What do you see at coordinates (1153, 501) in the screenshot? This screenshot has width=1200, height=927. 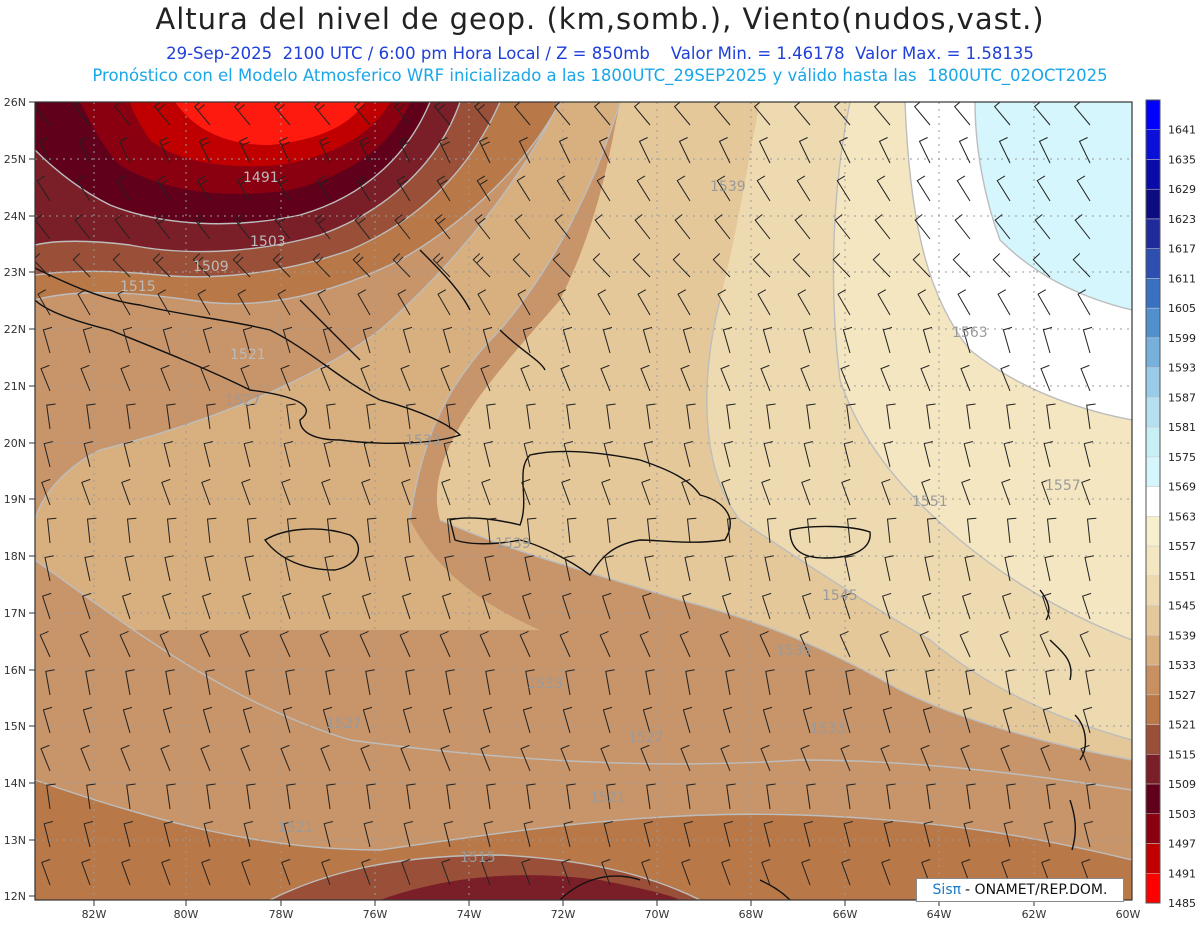 I see `colorbar-frame` at bounding box center [1153, 501].